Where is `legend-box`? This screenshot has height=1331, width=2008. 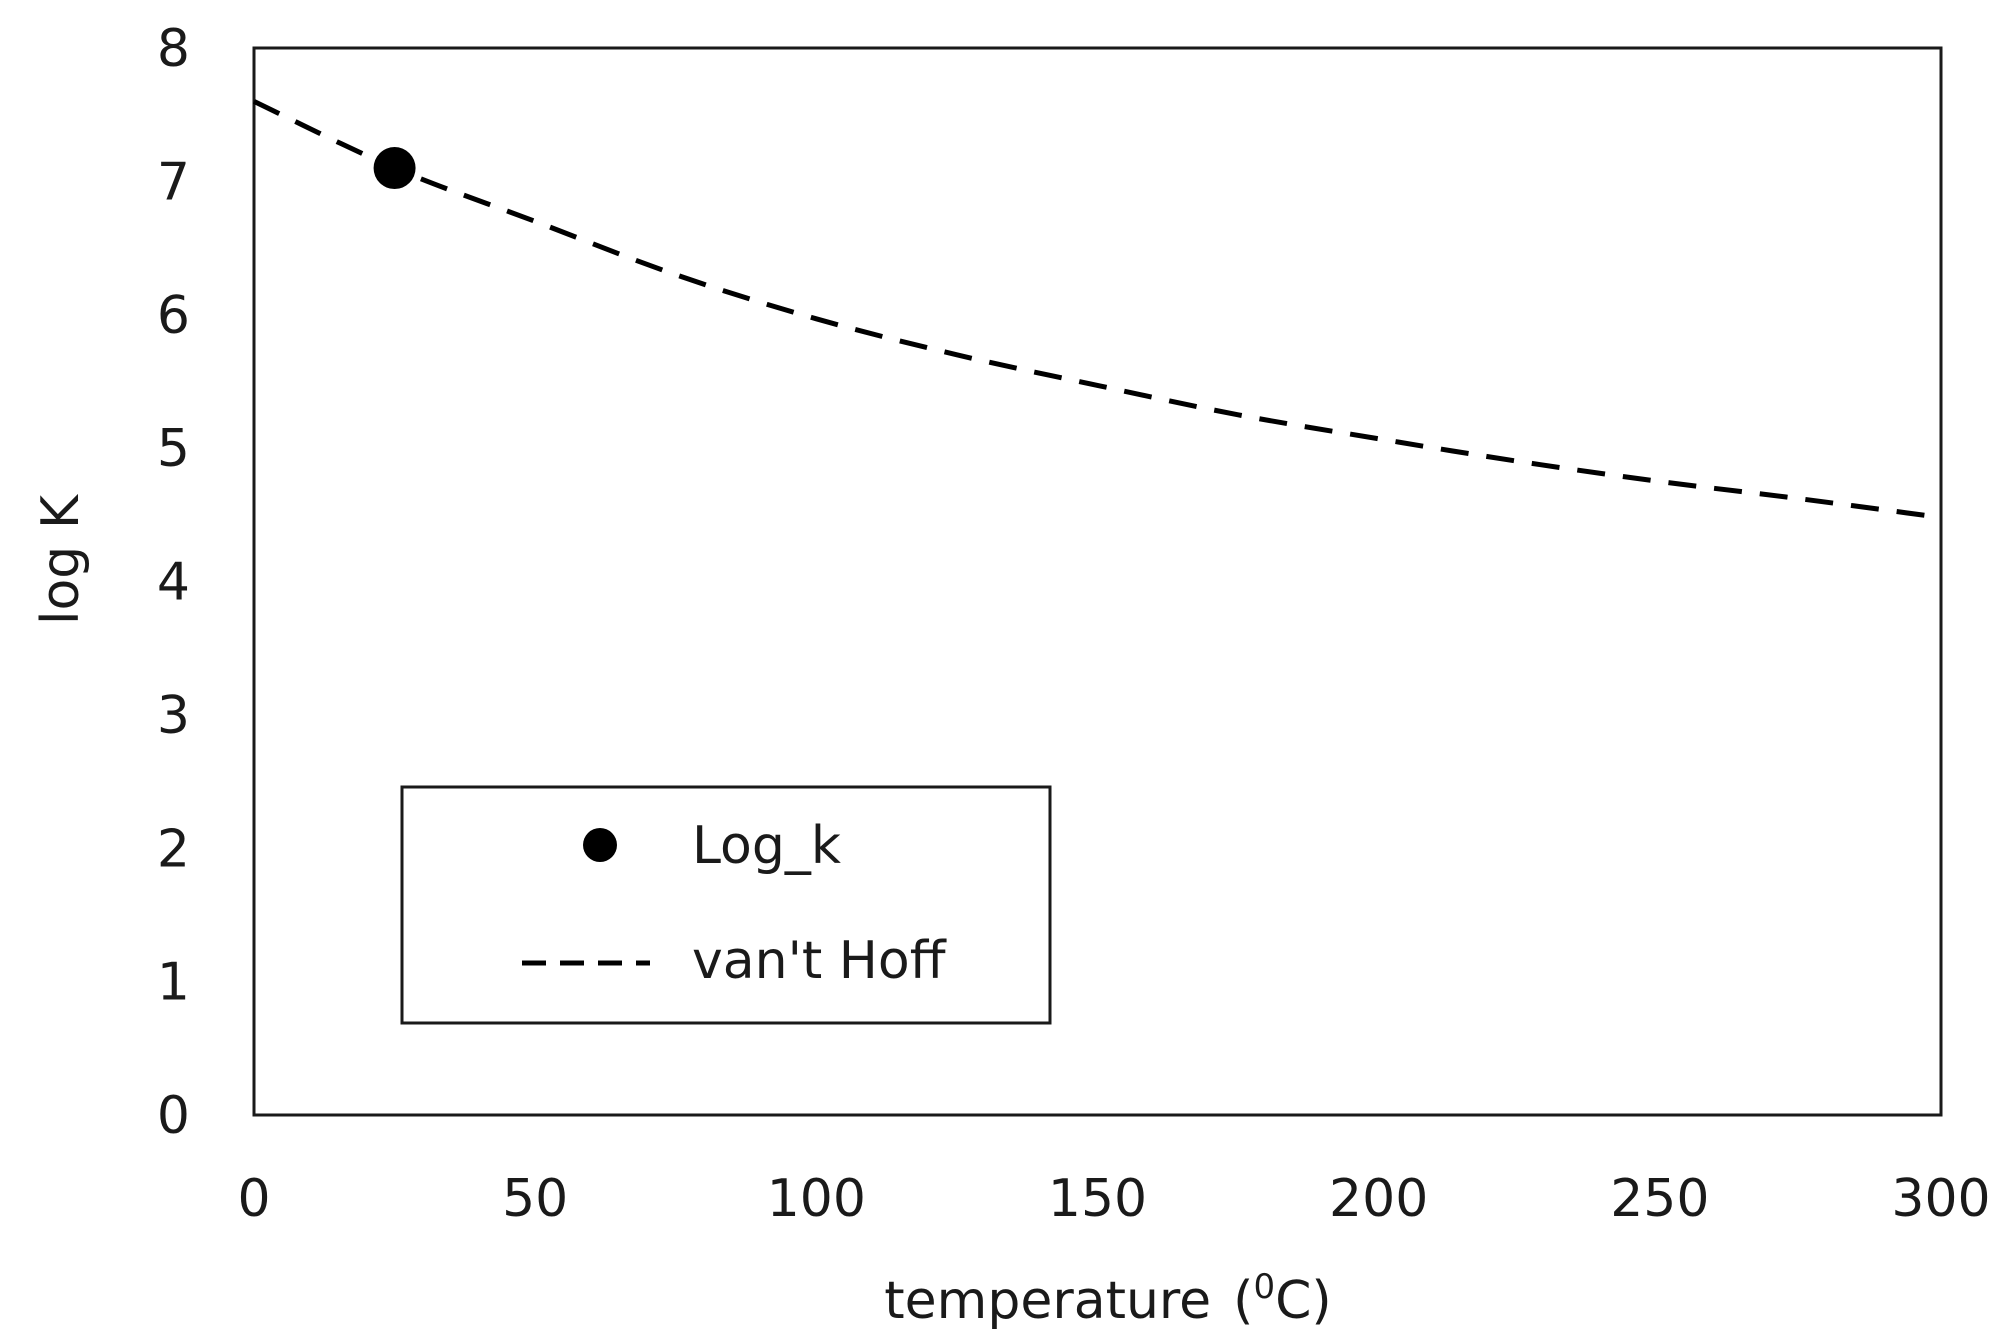
legend-box is located at coordinates (726, 905).